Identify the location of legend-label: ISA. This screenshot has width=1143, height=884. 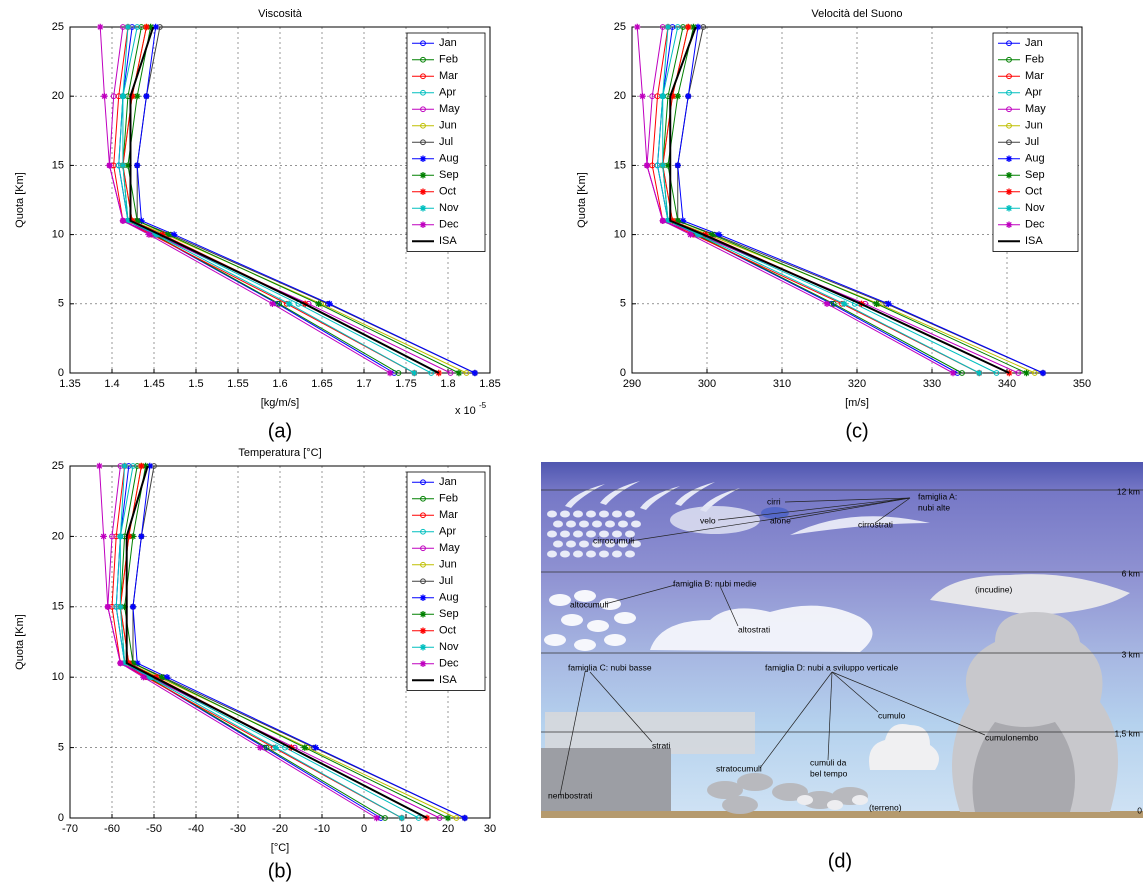
(1034, 241).